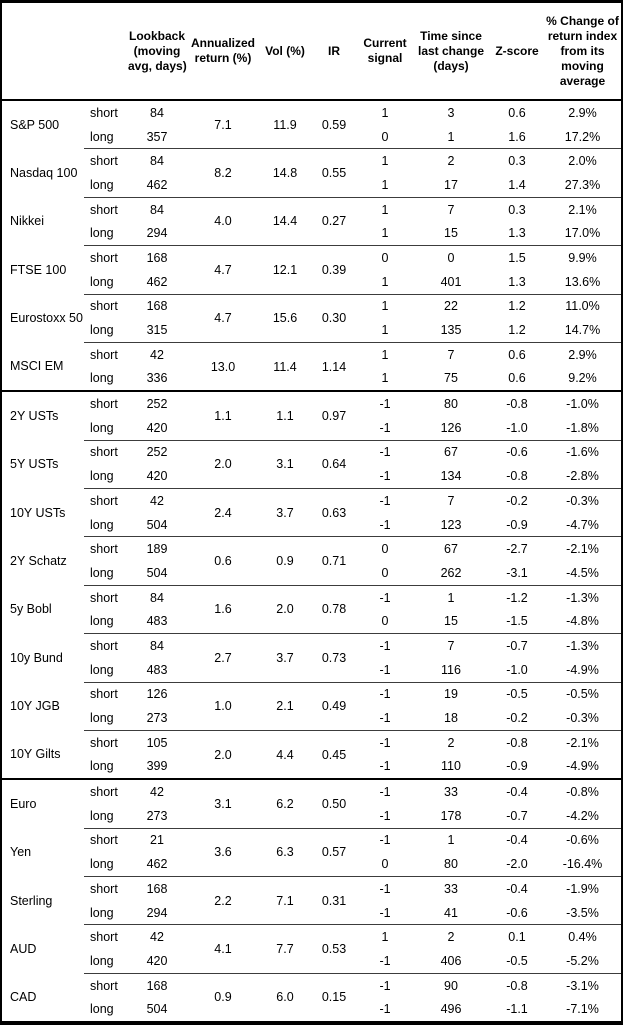  I want to click on table-row: AUD short 42 4.1 7.7 0.53 1 2 0.1 0.4%, so click(311, 949).